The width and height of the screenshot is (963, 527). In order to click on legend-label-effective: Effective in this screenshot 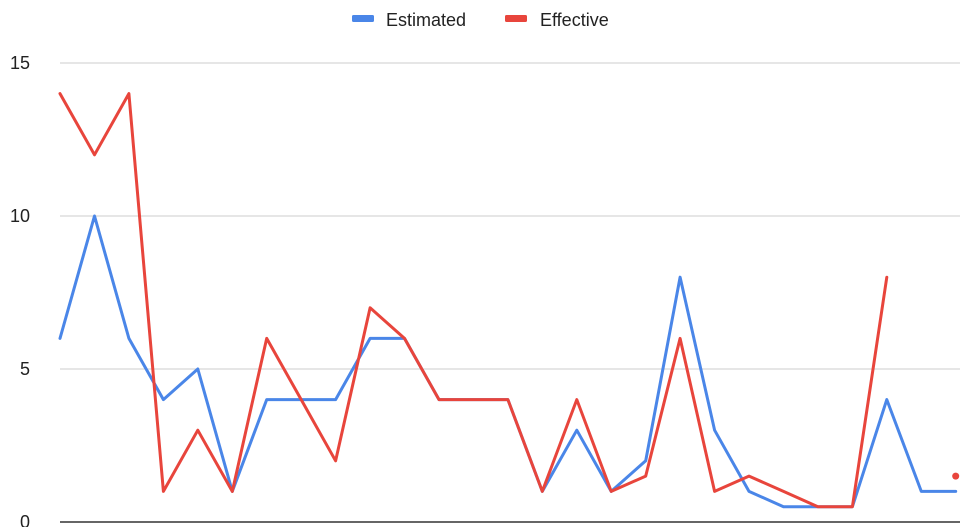, I will do `click(574, 20)`.